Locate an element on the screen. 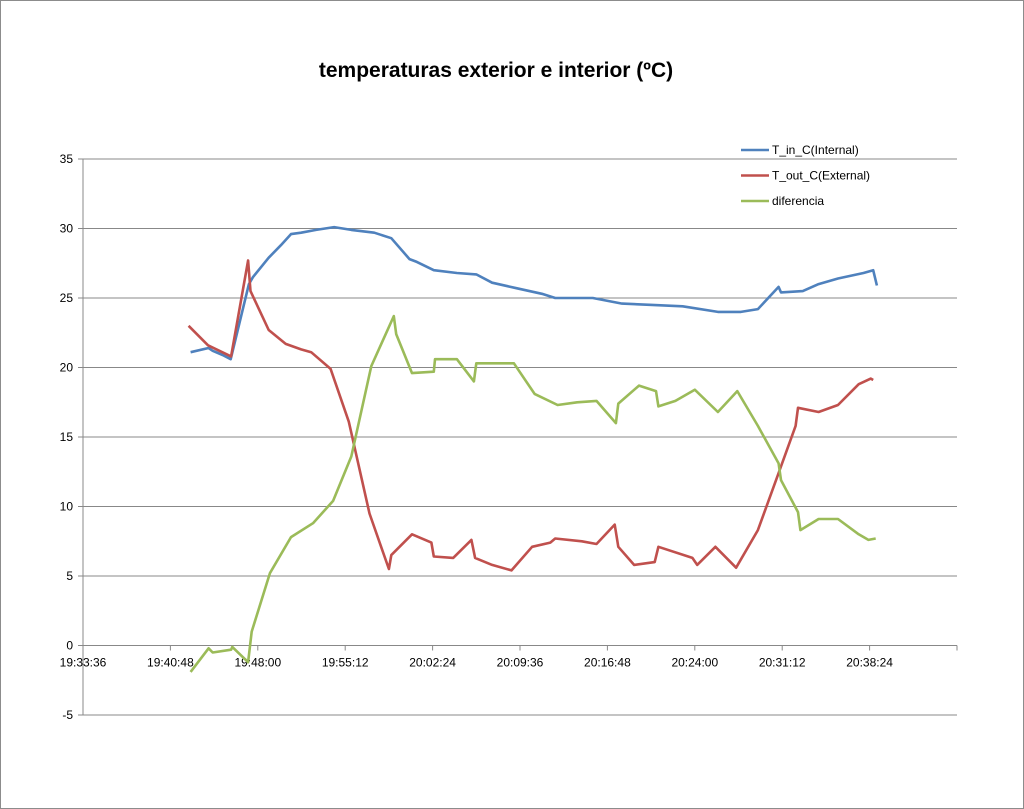 This screenshot has height=809, width=1024. x-tick-label: 20:02:24 is located at coordinates (432, 663).